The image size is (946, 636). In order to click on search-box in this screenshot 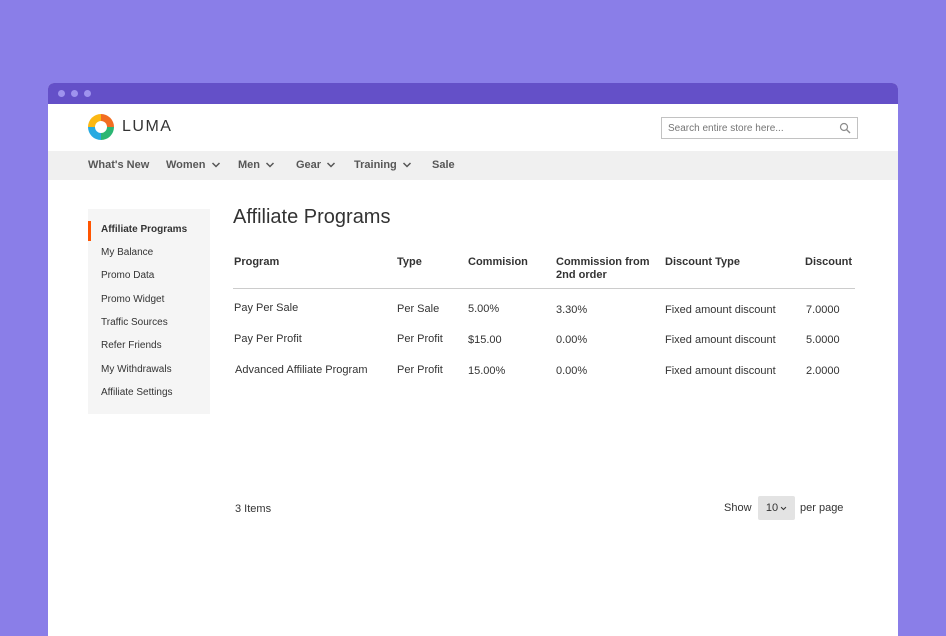, I will do `click(759, 128)`.